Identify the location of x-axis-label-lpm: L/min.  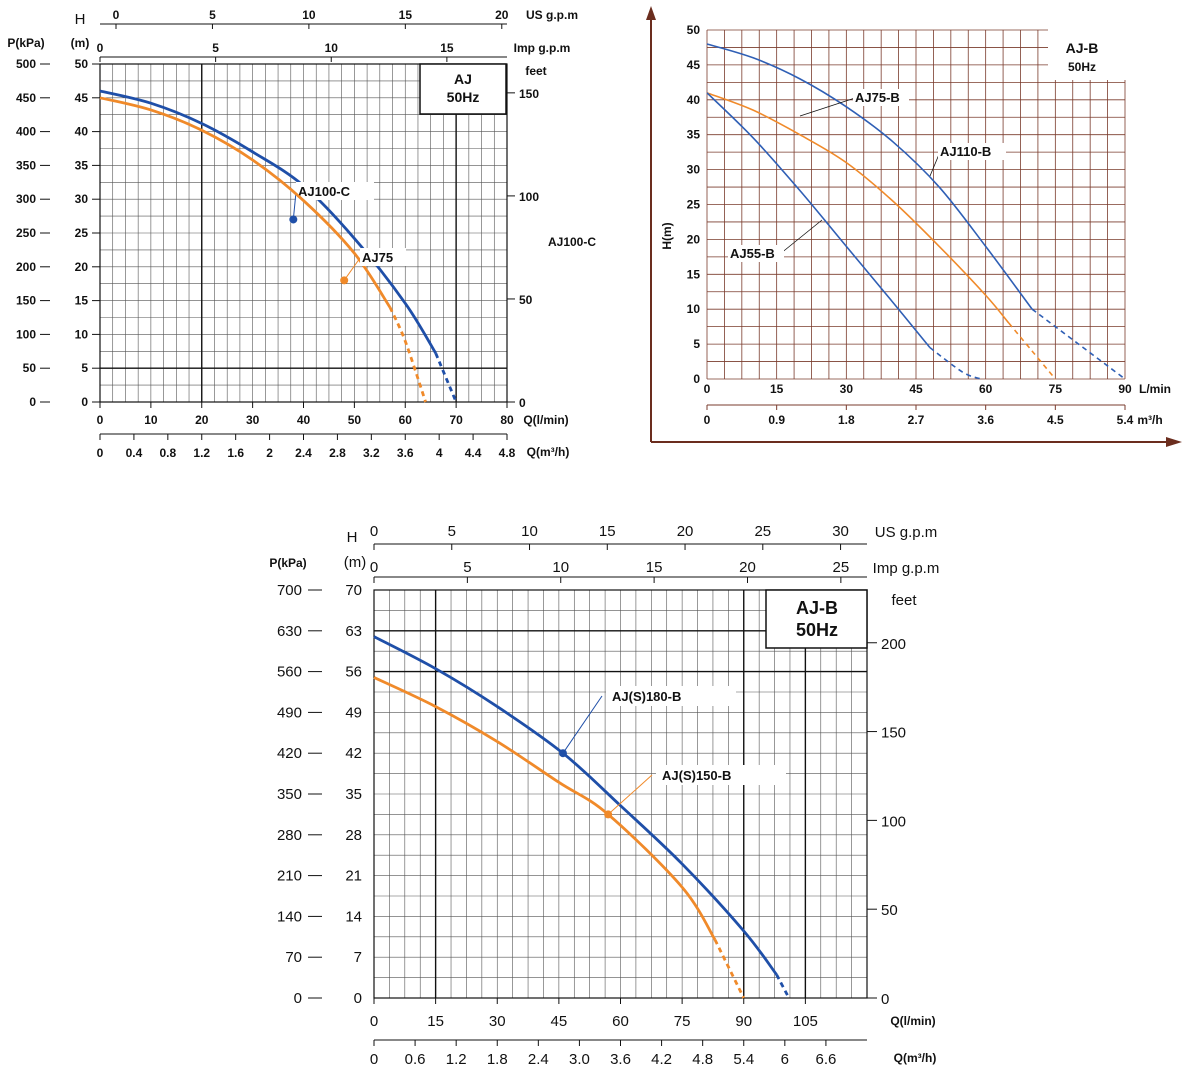
(1155, 389).